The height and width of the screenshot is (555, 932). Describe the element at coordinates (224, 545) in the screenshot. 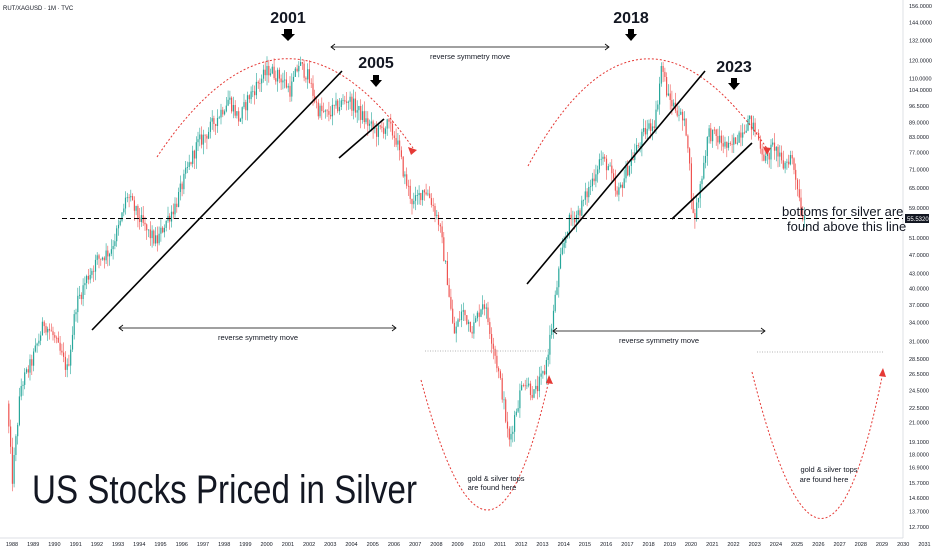

I see `x-tick-label: 1998` at that location.